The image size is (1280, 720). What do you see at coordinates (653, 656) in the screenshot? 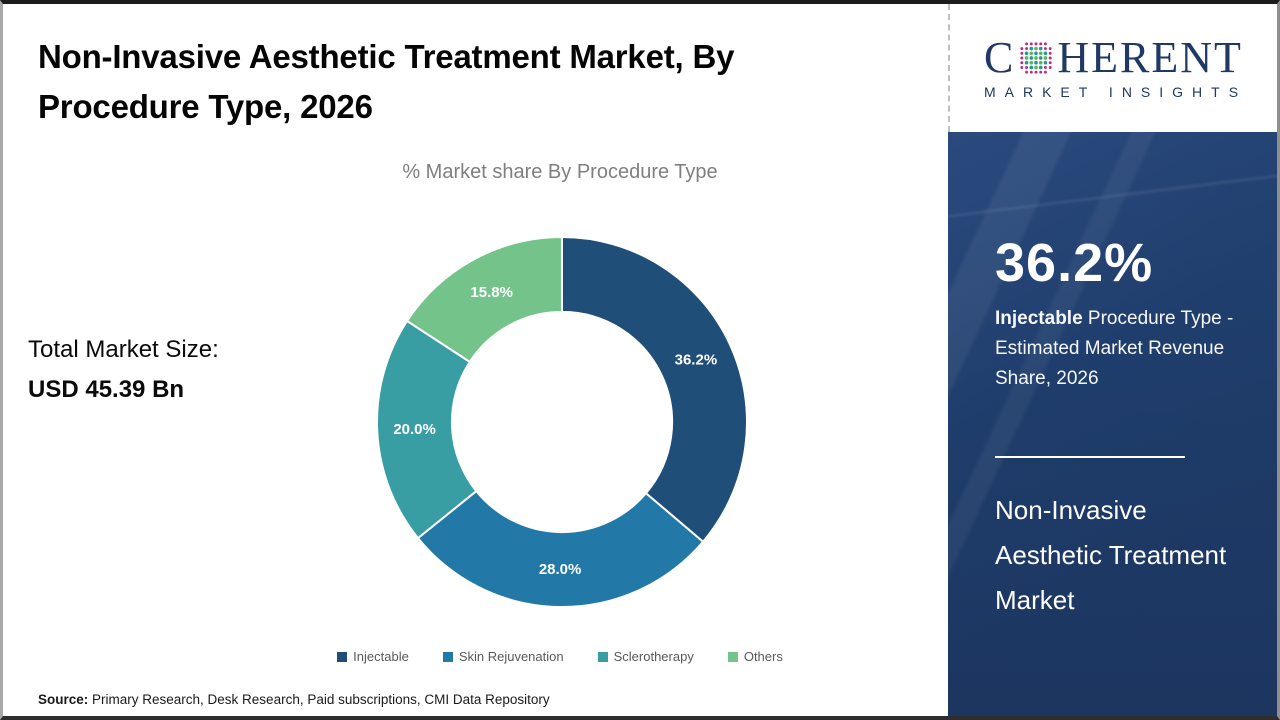
I see `legend-label: Sclerotherapy` at bounding box center [653, 656].